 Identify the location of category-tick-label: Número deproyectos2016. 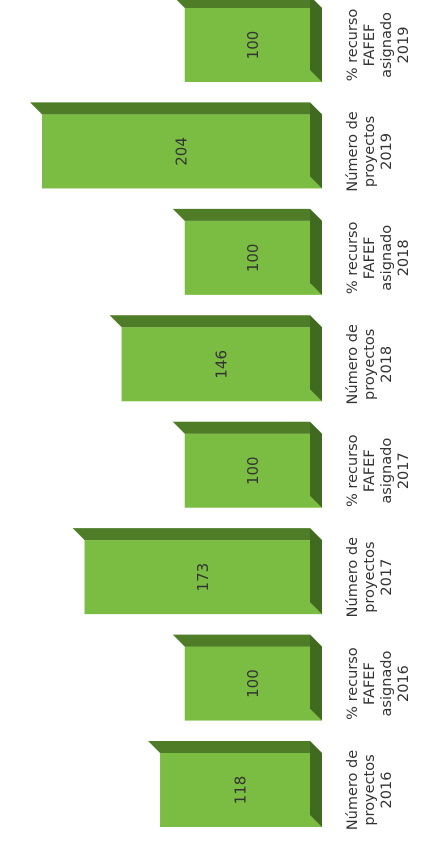
(370, 790).